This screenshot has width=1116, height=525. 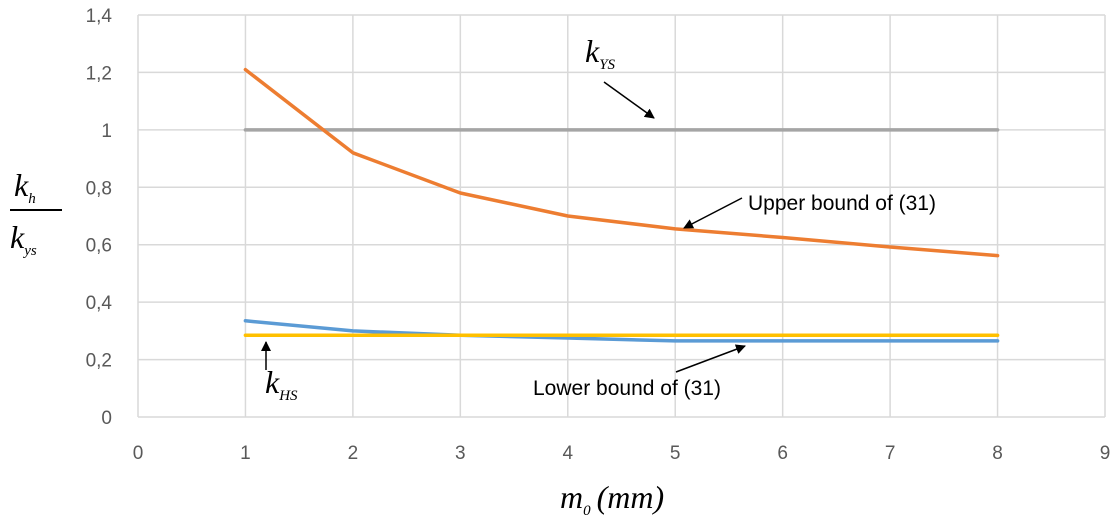 What do you see at coordinates (99, 16) in the screenshot?
I see `y-tick-label: 1,4` at bounding box center [99, 16].